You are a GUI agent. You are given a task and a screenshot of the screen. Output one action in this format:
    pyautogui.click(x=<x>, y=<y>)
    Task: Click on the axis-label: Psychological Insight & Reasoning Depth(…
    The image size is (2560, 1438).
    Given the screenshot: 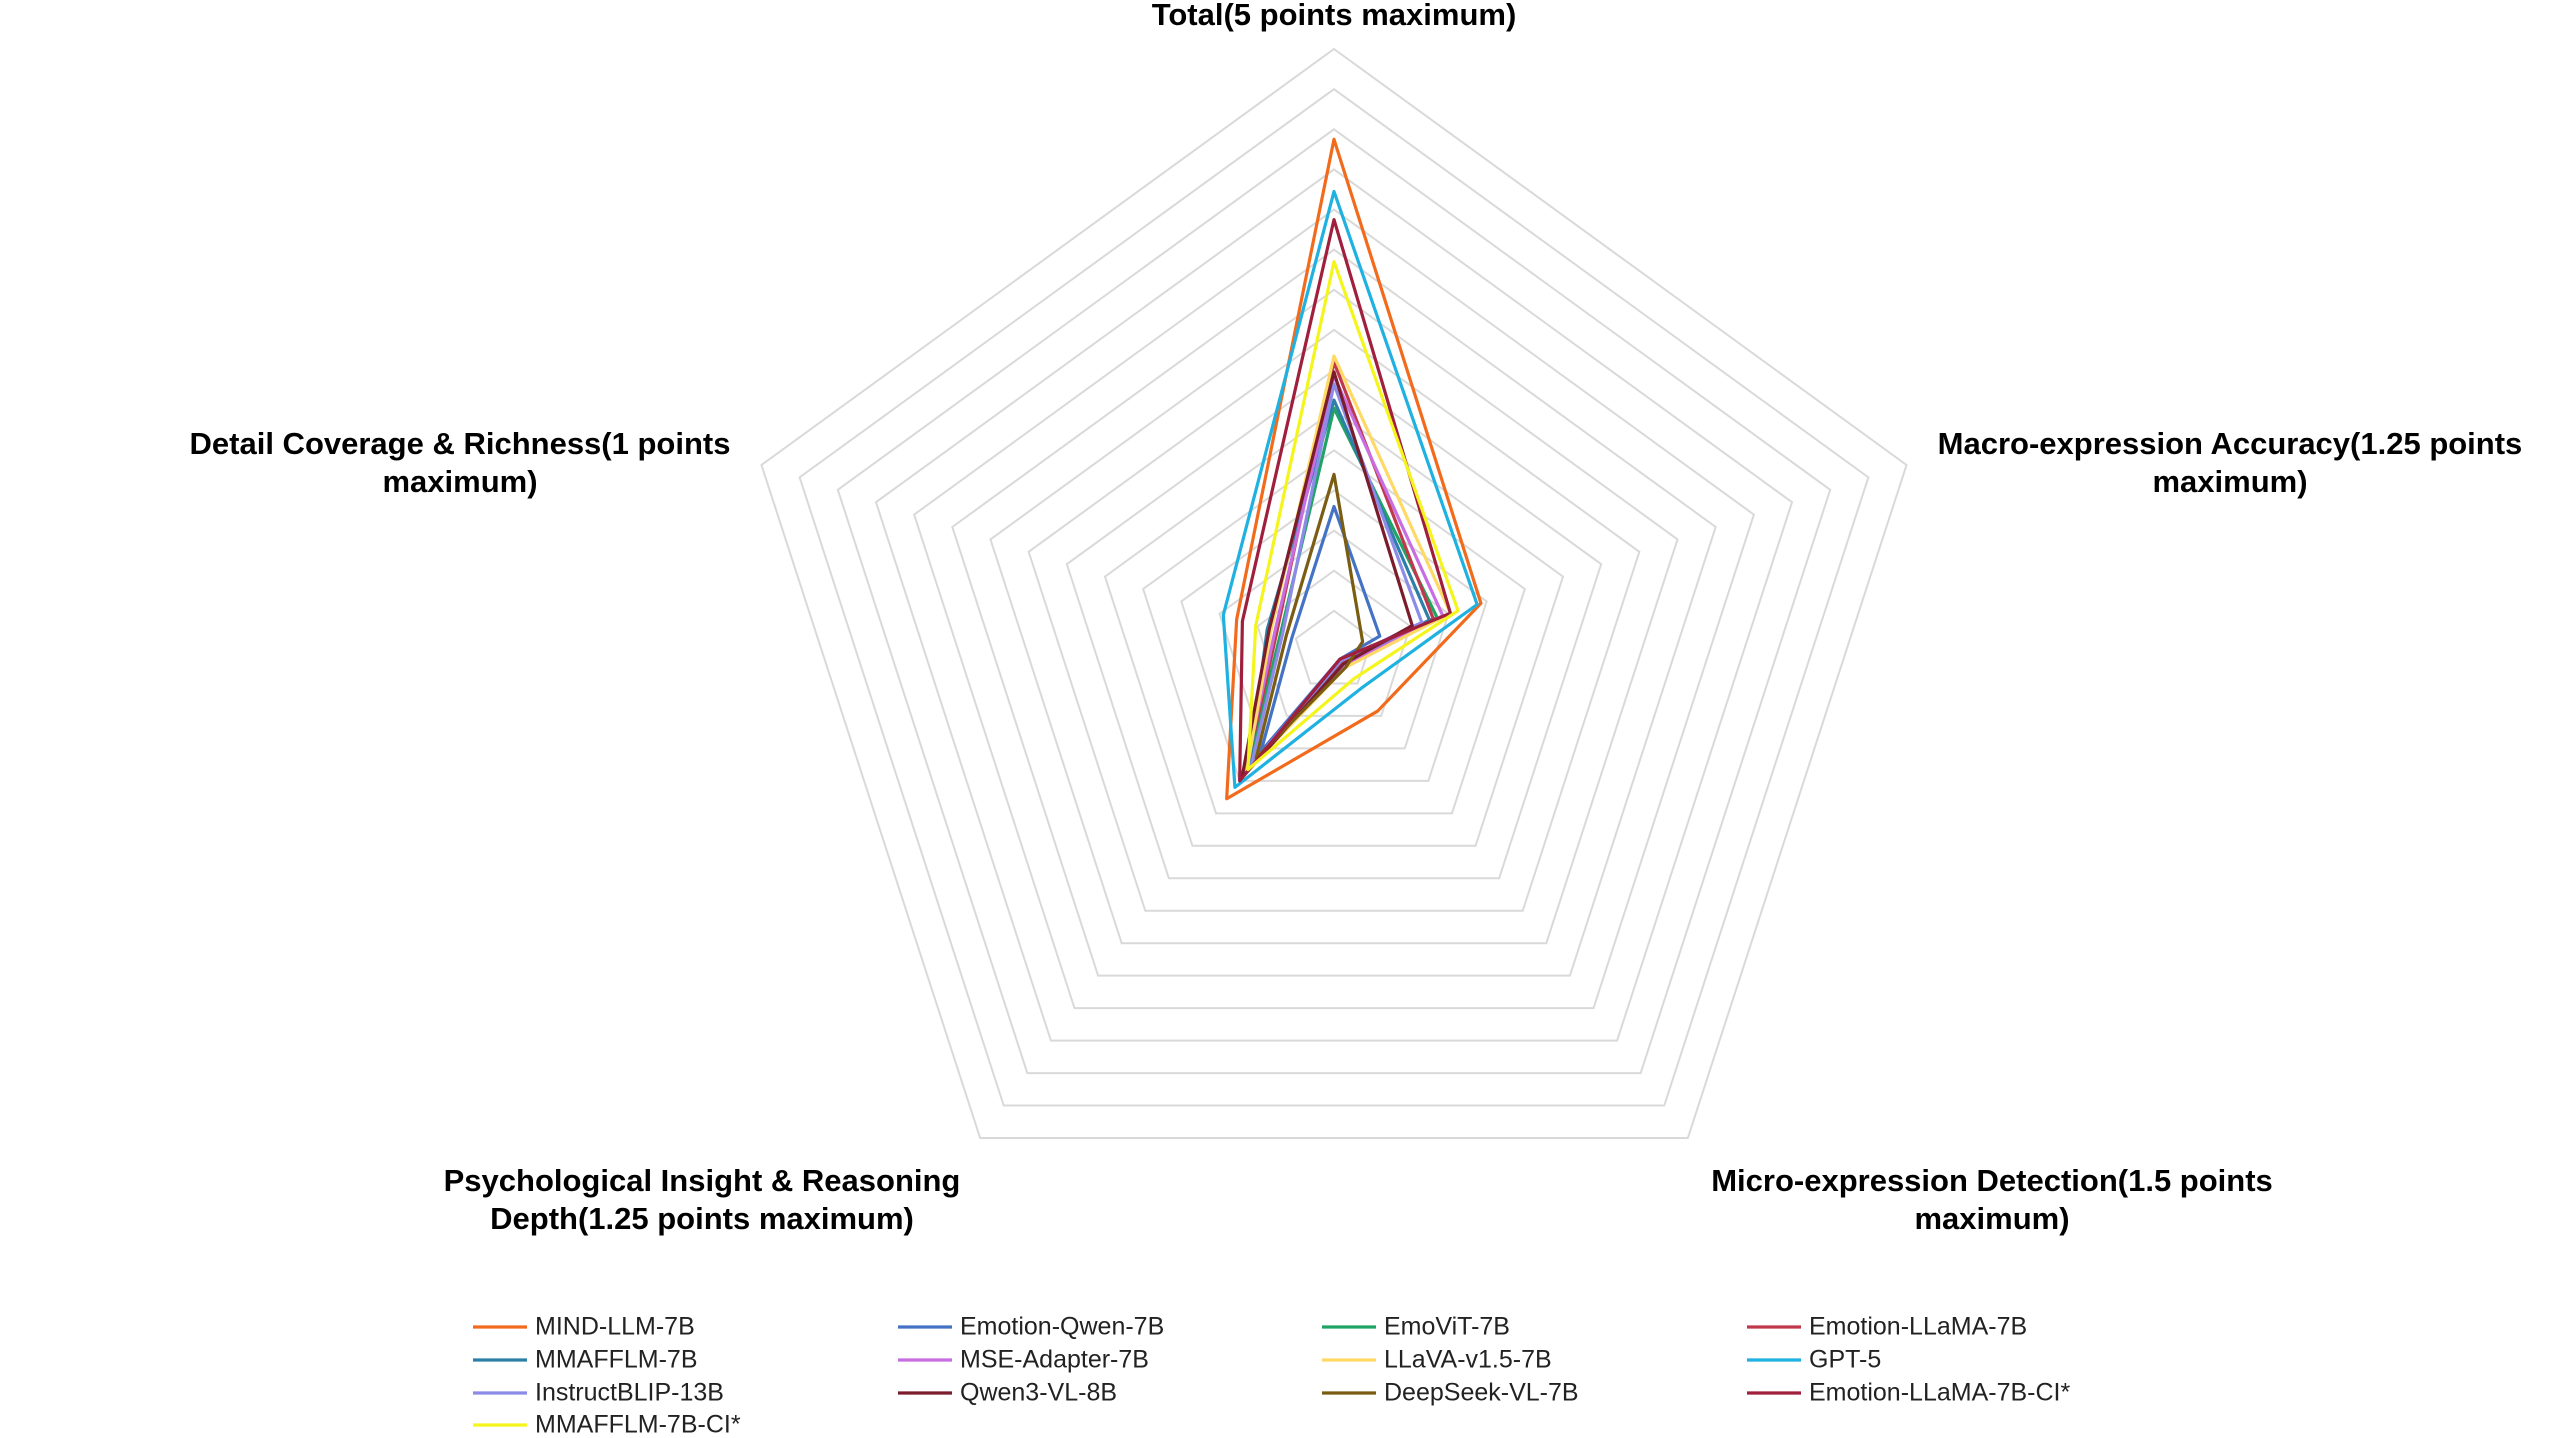 What is the action you would take?
    pyautogui.click(x=702, y=1199)
    